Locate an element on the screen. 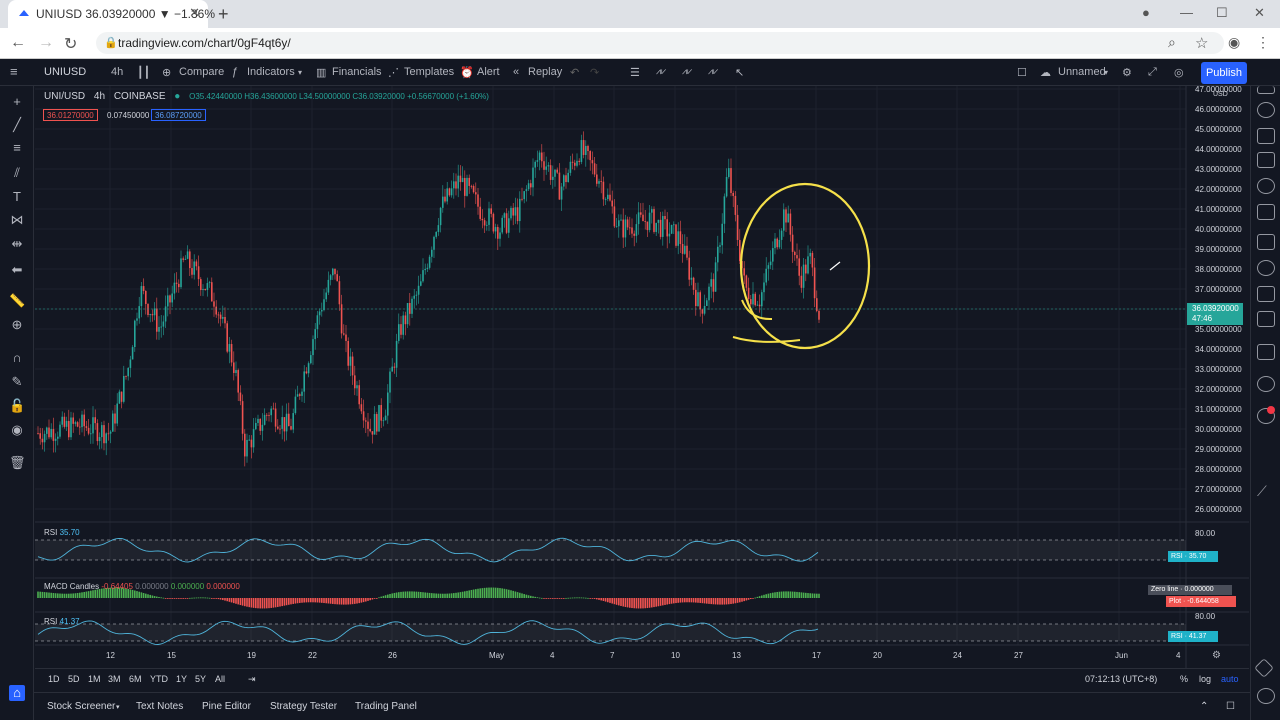 This screenshot has height=720, width=1280. eye-icon: ◉ is located at coordinates (17, 429).